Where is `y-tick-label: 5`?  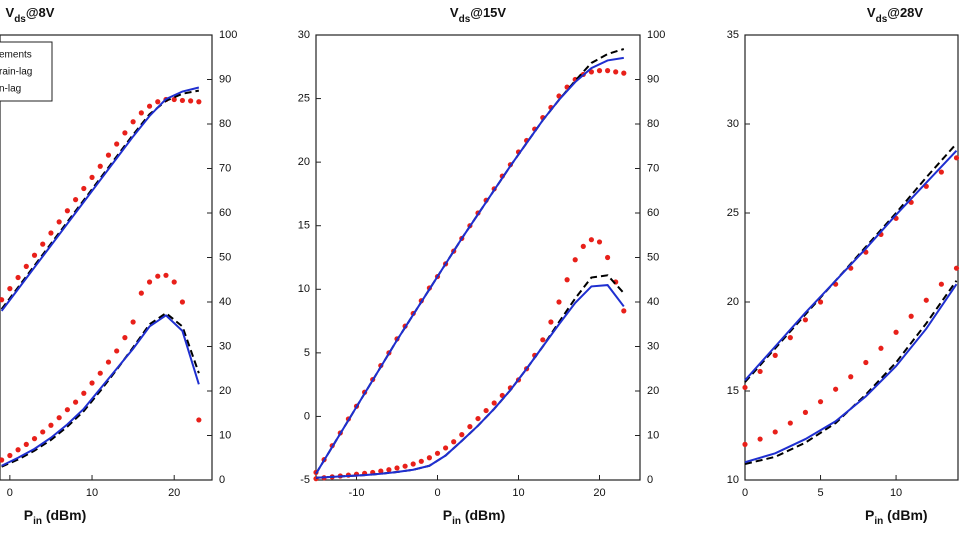
y-tick-label: 5 is located at coordinates (307, 353).